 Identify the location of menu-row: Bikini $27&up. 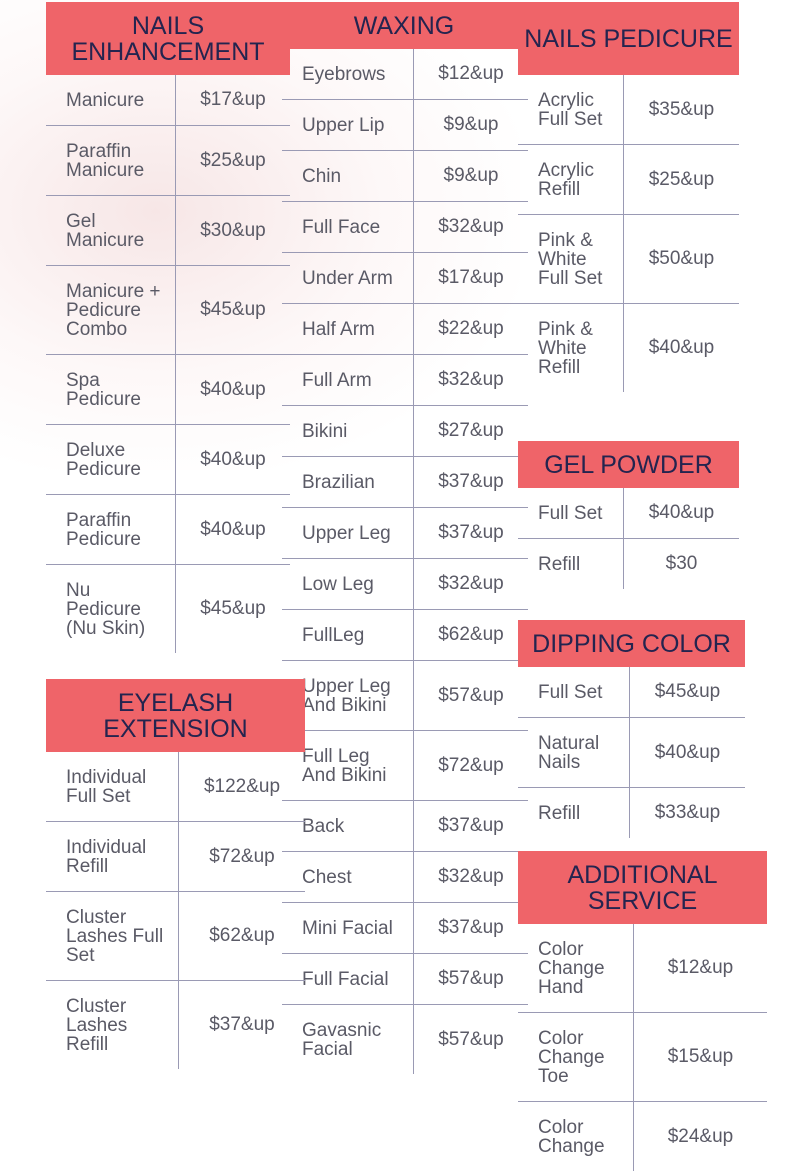
(405, 431).